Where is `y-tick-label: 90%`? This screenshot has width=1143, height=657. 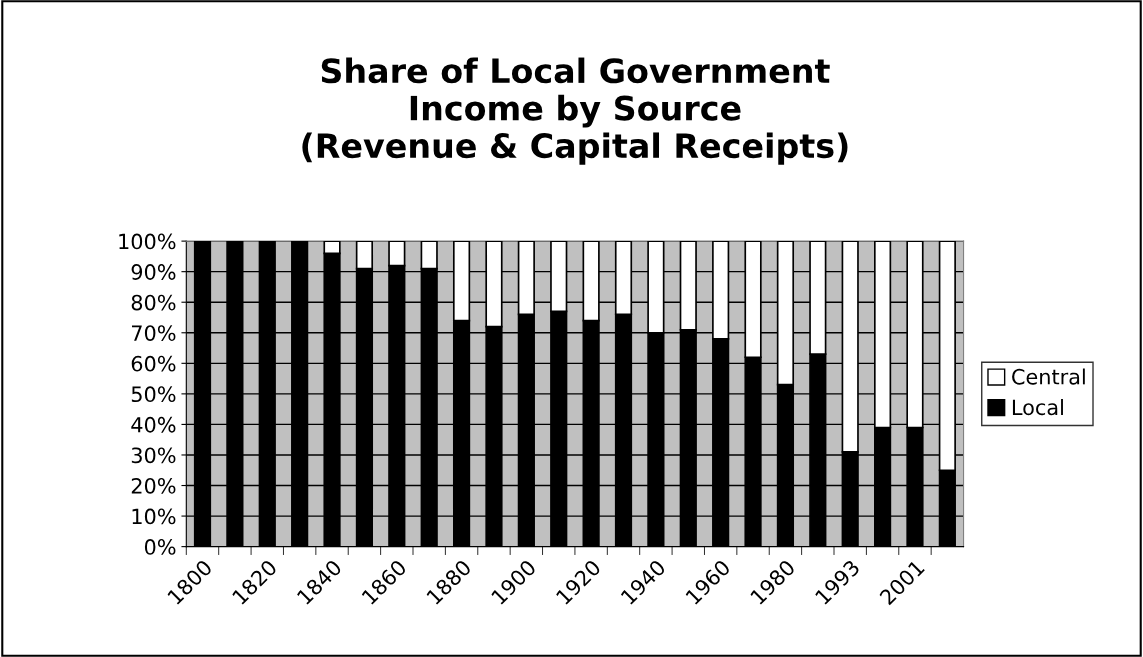 y-tick-label: 90% is located at coordinates (153, 272).